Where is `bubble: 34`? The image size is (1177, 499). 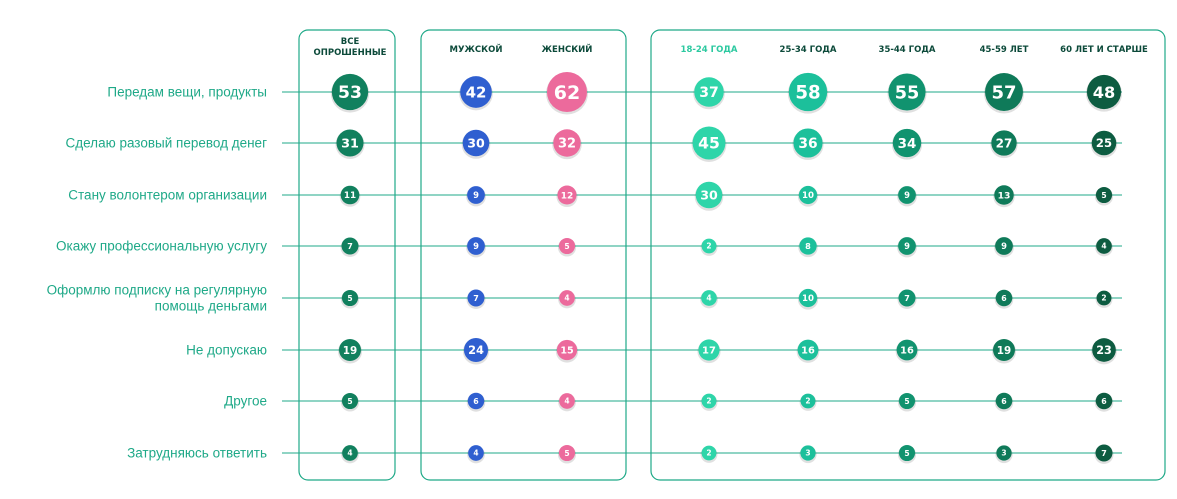
bubble: 34 is located at coordinates (907, 144).